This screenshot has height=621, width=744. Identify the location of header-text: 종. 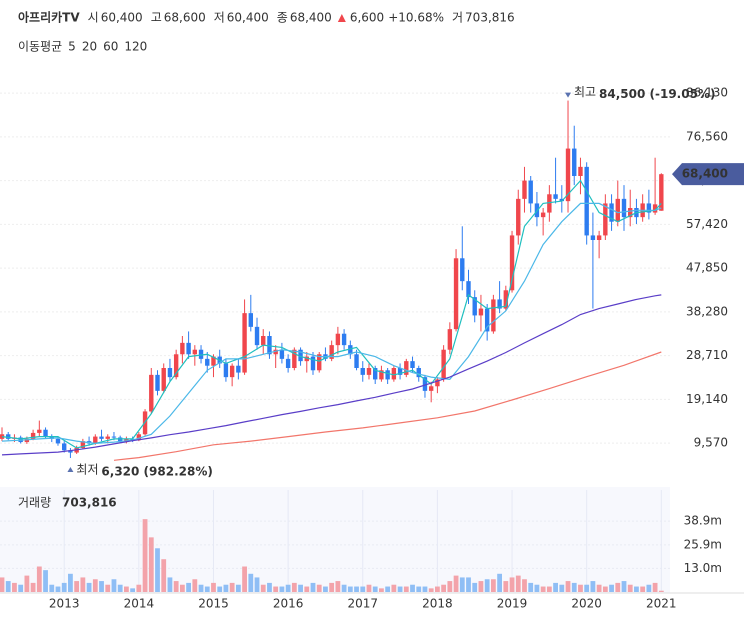
(282, 18).